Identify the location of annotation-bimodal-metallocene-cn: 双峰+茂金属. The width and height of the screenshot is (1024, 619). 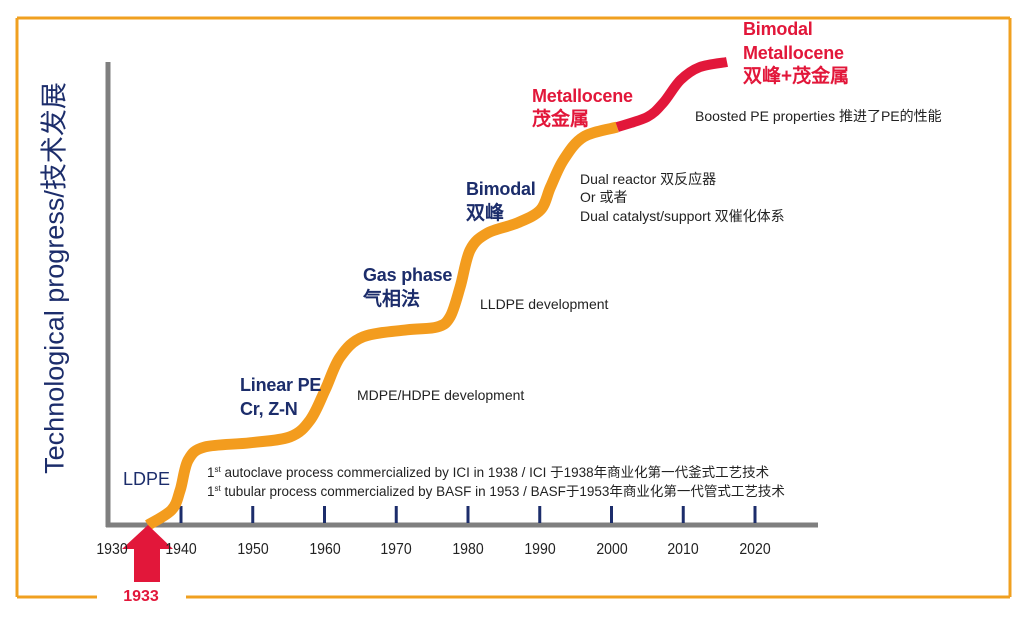
(796, 76).